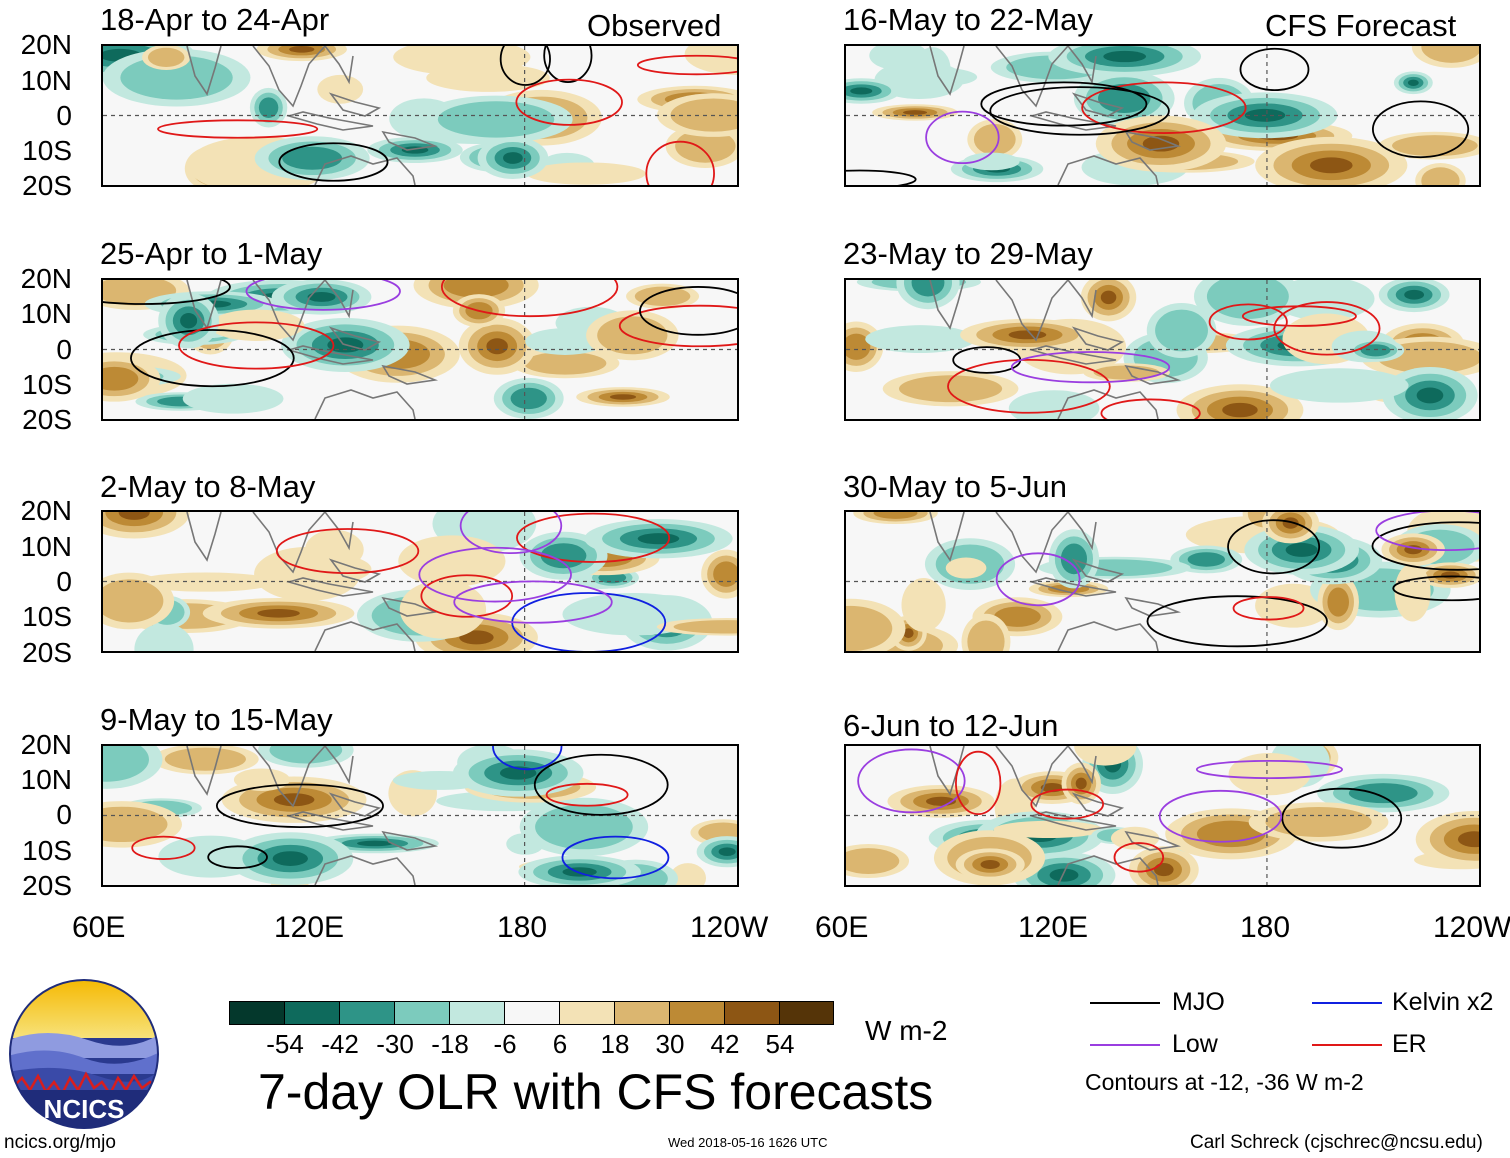 The height and width of the screenshot is (1158, 1510). Describe the element at coordinates (725, 1044) in the screenshot. I see `colorbar-label: 42` at that location.